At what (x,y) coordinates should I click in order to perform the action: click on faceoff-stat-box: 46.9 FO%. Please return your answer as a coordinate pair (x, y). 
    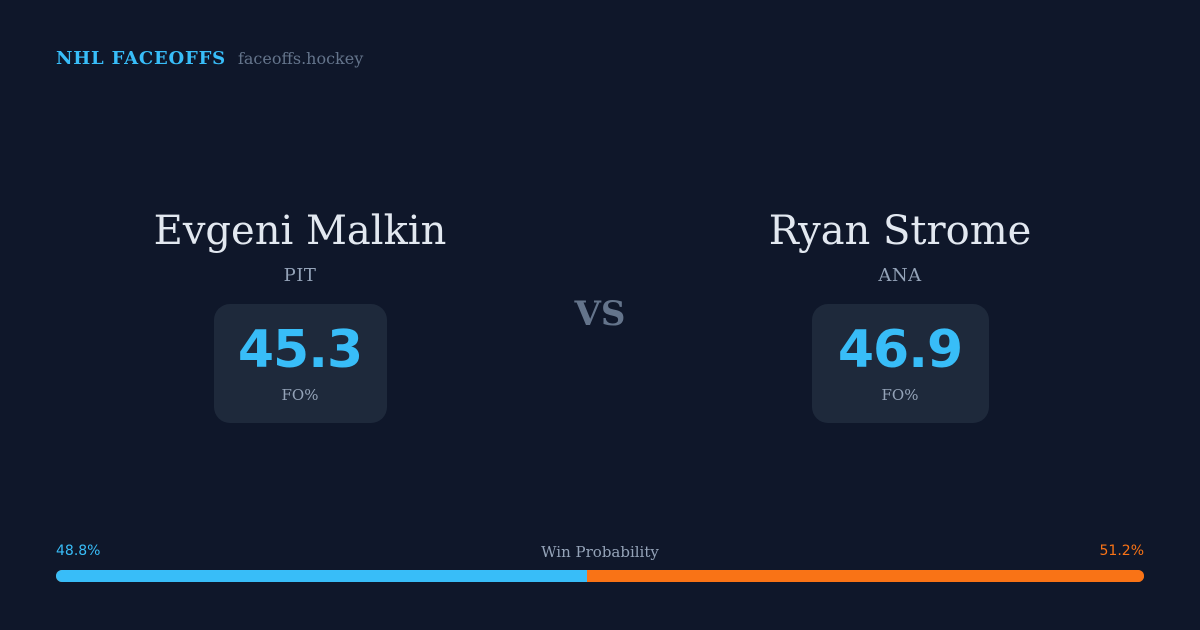
    Looking at the image, I should click on (900, 363).